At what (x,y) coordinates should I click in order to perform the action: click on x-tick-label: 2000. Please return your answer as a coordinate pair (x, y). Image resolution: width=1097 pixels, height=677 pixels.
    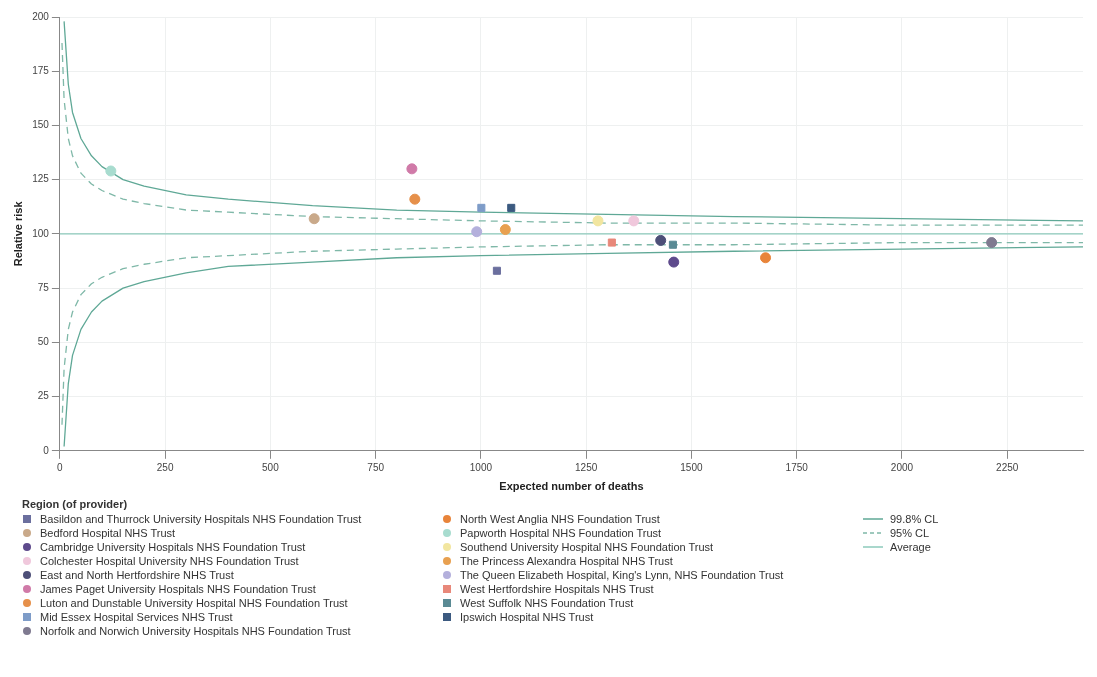
    Looking at the image, I should click on (902, 467).